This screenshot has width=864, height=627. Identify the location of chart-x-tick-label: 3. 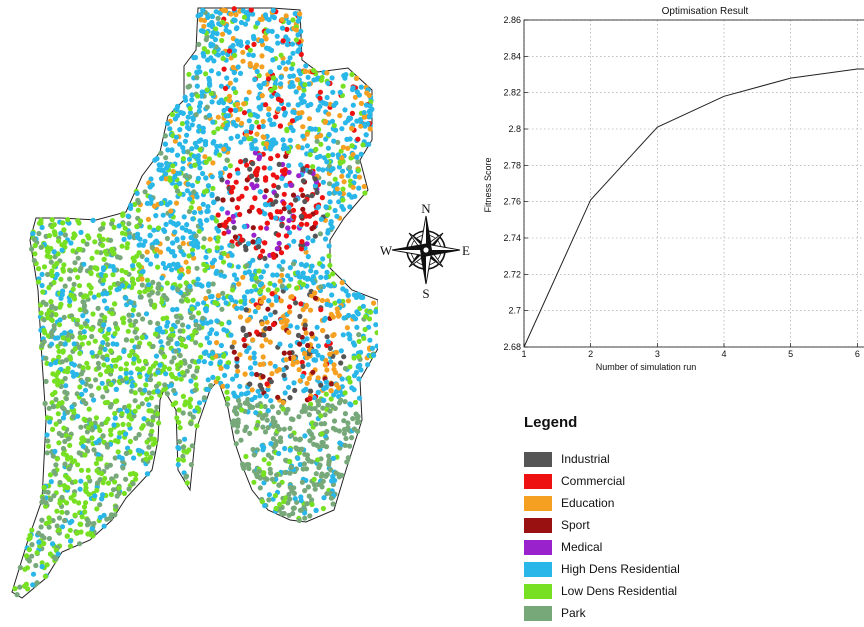
(657, 354).